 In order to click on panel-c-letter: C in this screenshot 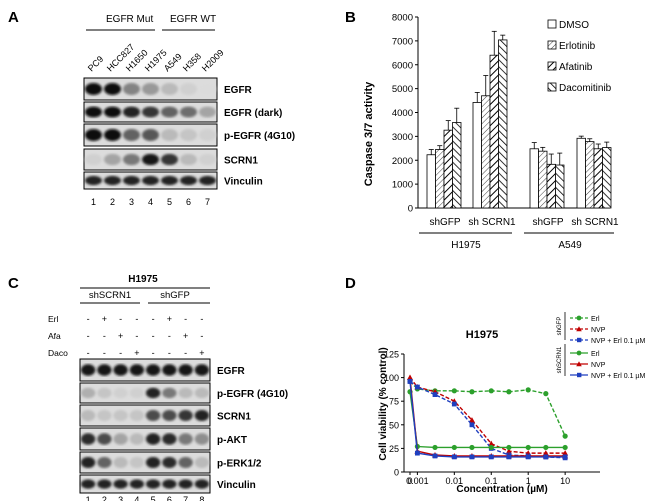, I will do `click(13, 283)`.